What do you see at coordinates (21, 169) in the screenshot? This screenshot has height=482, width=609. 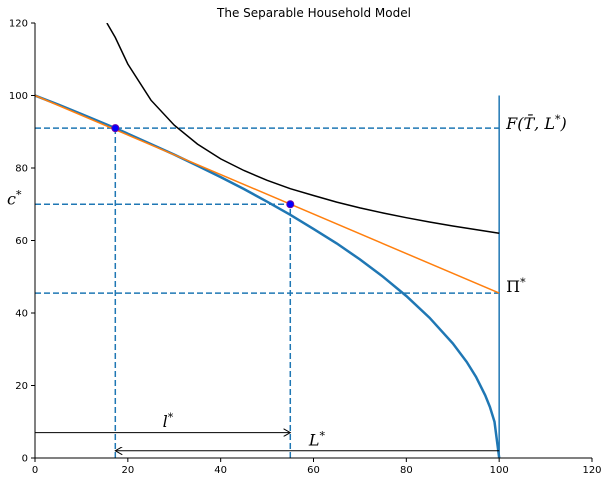 I see `y-tick-label: 80` at bounding box center [21, 169].